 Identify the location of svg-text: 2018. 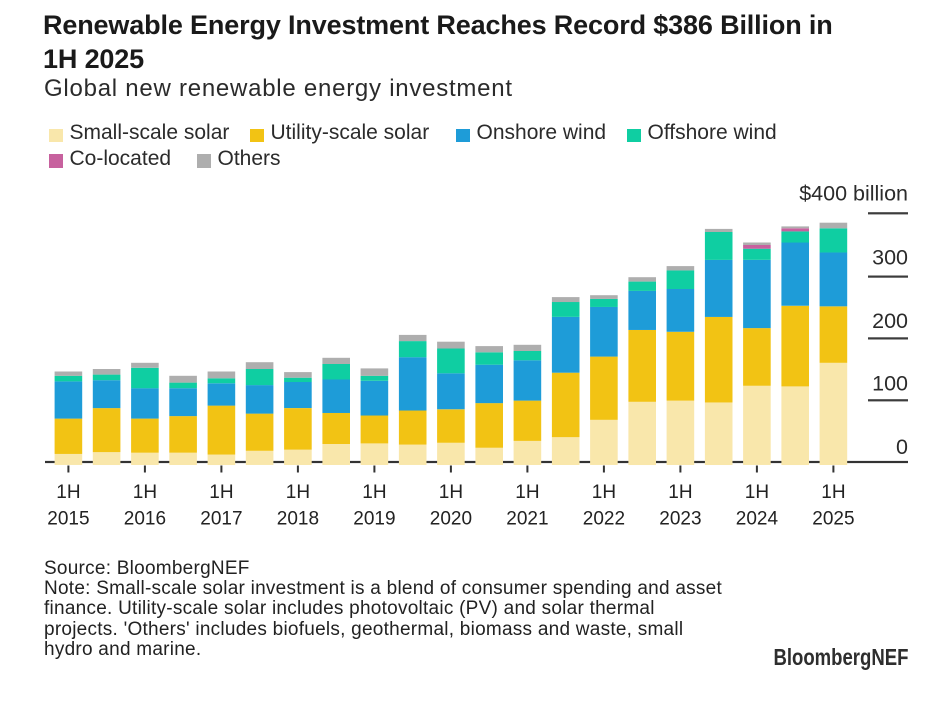
(298, 519).